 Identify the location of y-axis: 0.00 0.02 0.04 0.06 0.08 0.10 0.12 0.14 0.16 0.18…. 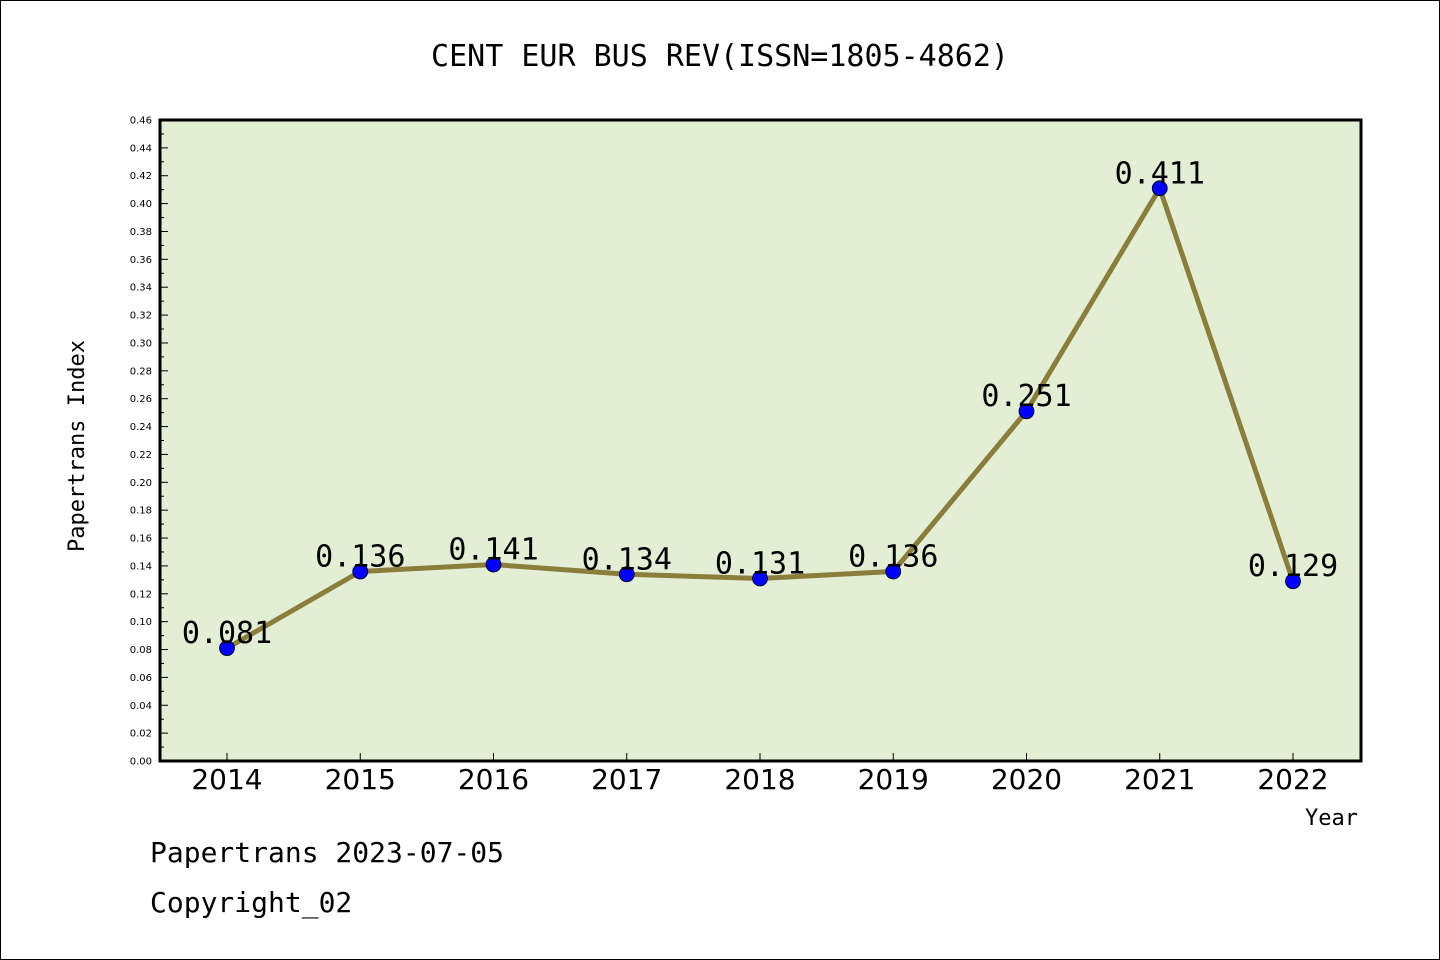
(149, 442).